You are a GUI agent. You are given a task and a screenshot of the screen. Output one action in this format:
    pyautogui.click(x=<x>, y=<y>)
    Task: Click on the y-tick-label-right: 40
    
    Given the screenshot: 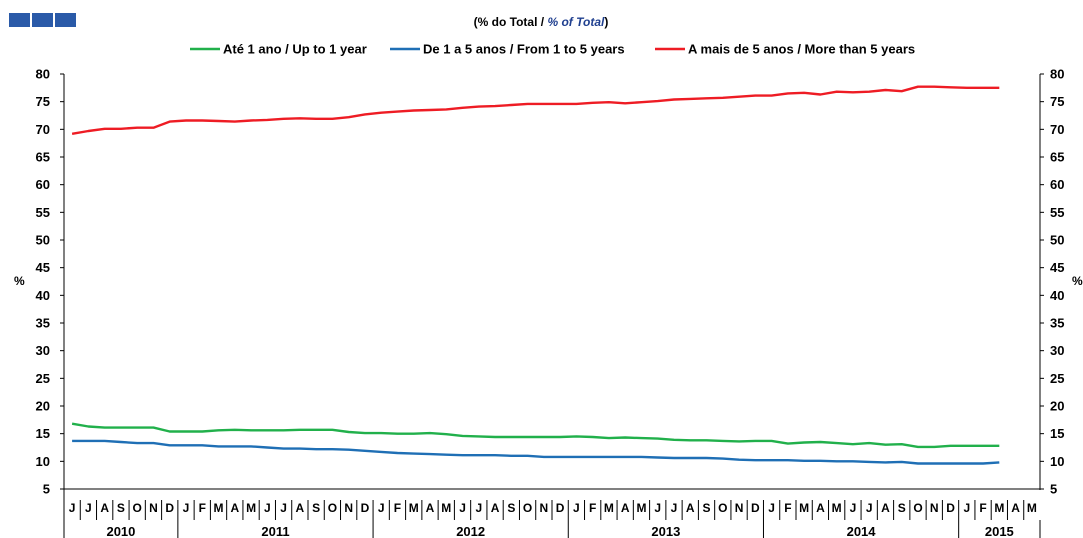 What is the action you would take?
    pyautogui.click(x=1057, y=295)
    